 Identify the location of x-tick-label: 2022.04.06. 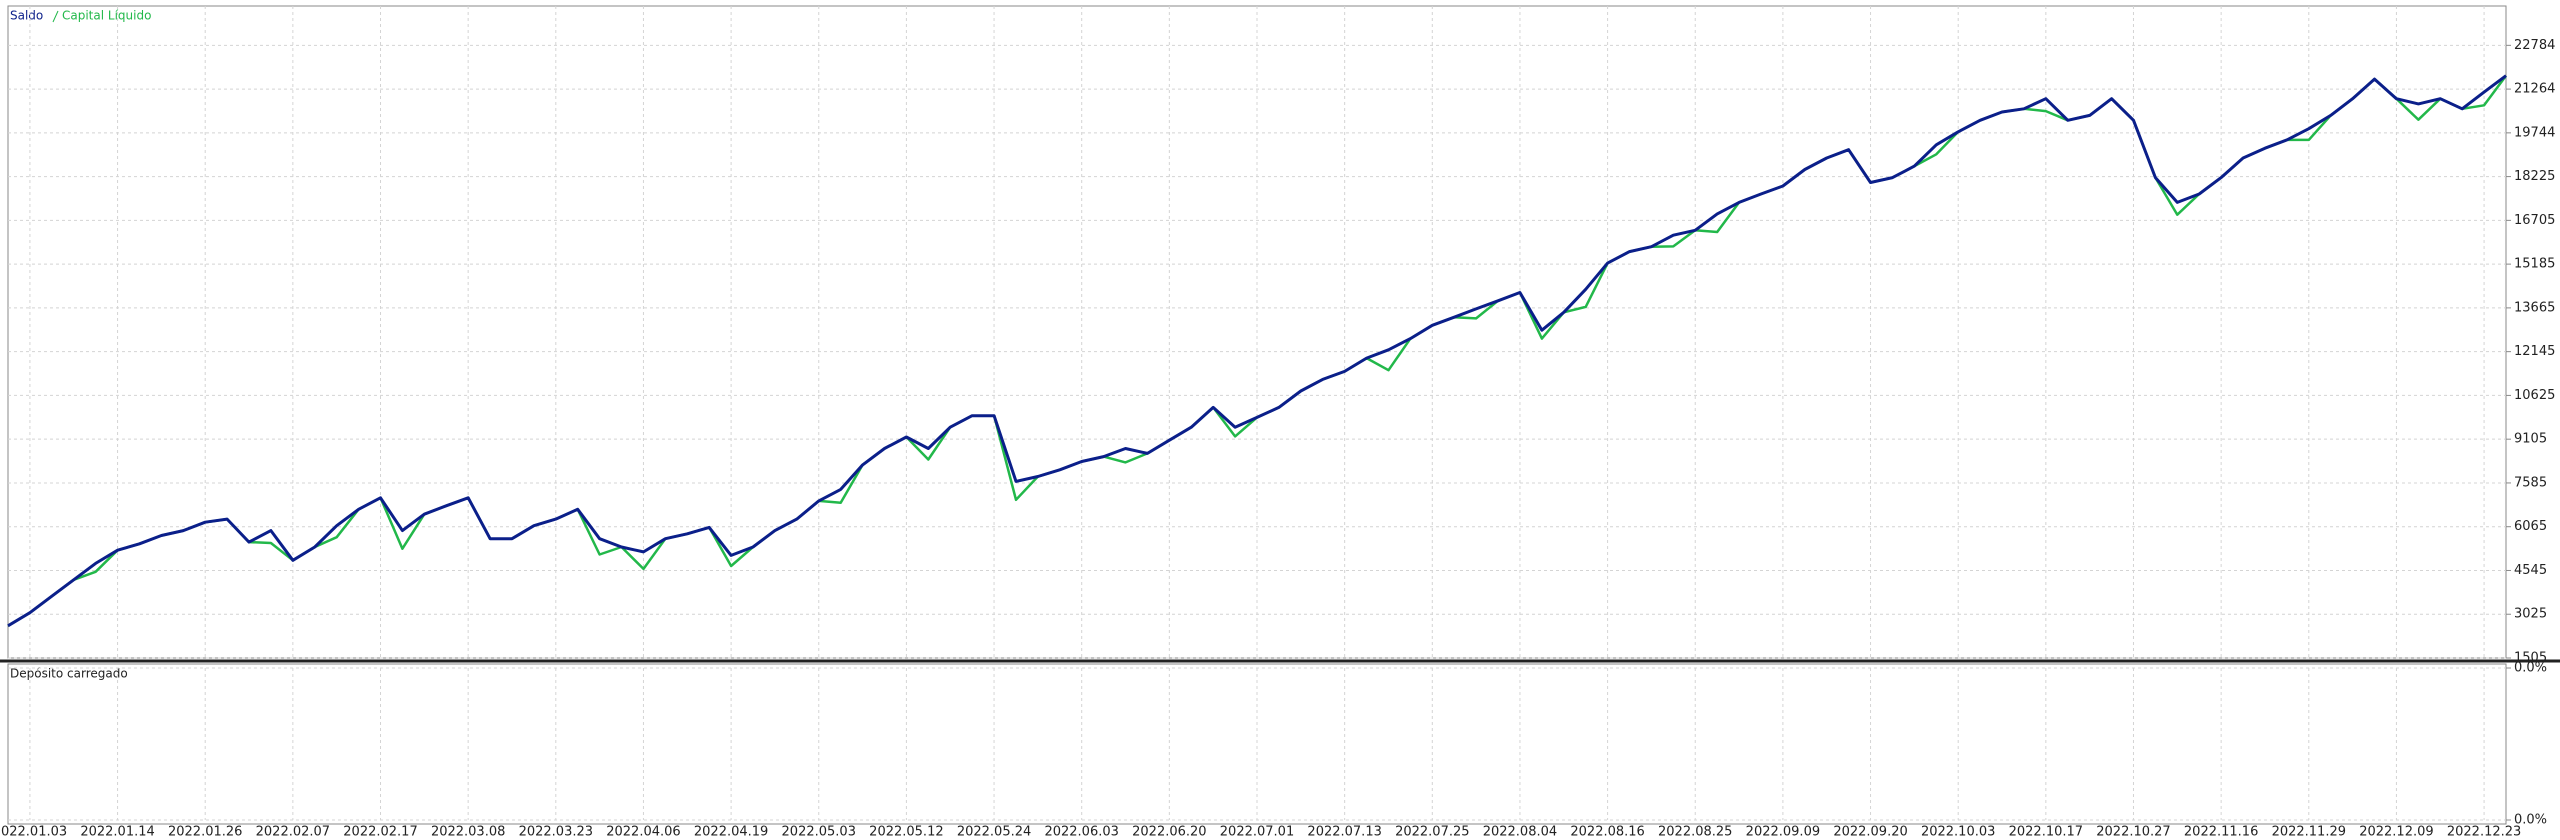
(643, 832).